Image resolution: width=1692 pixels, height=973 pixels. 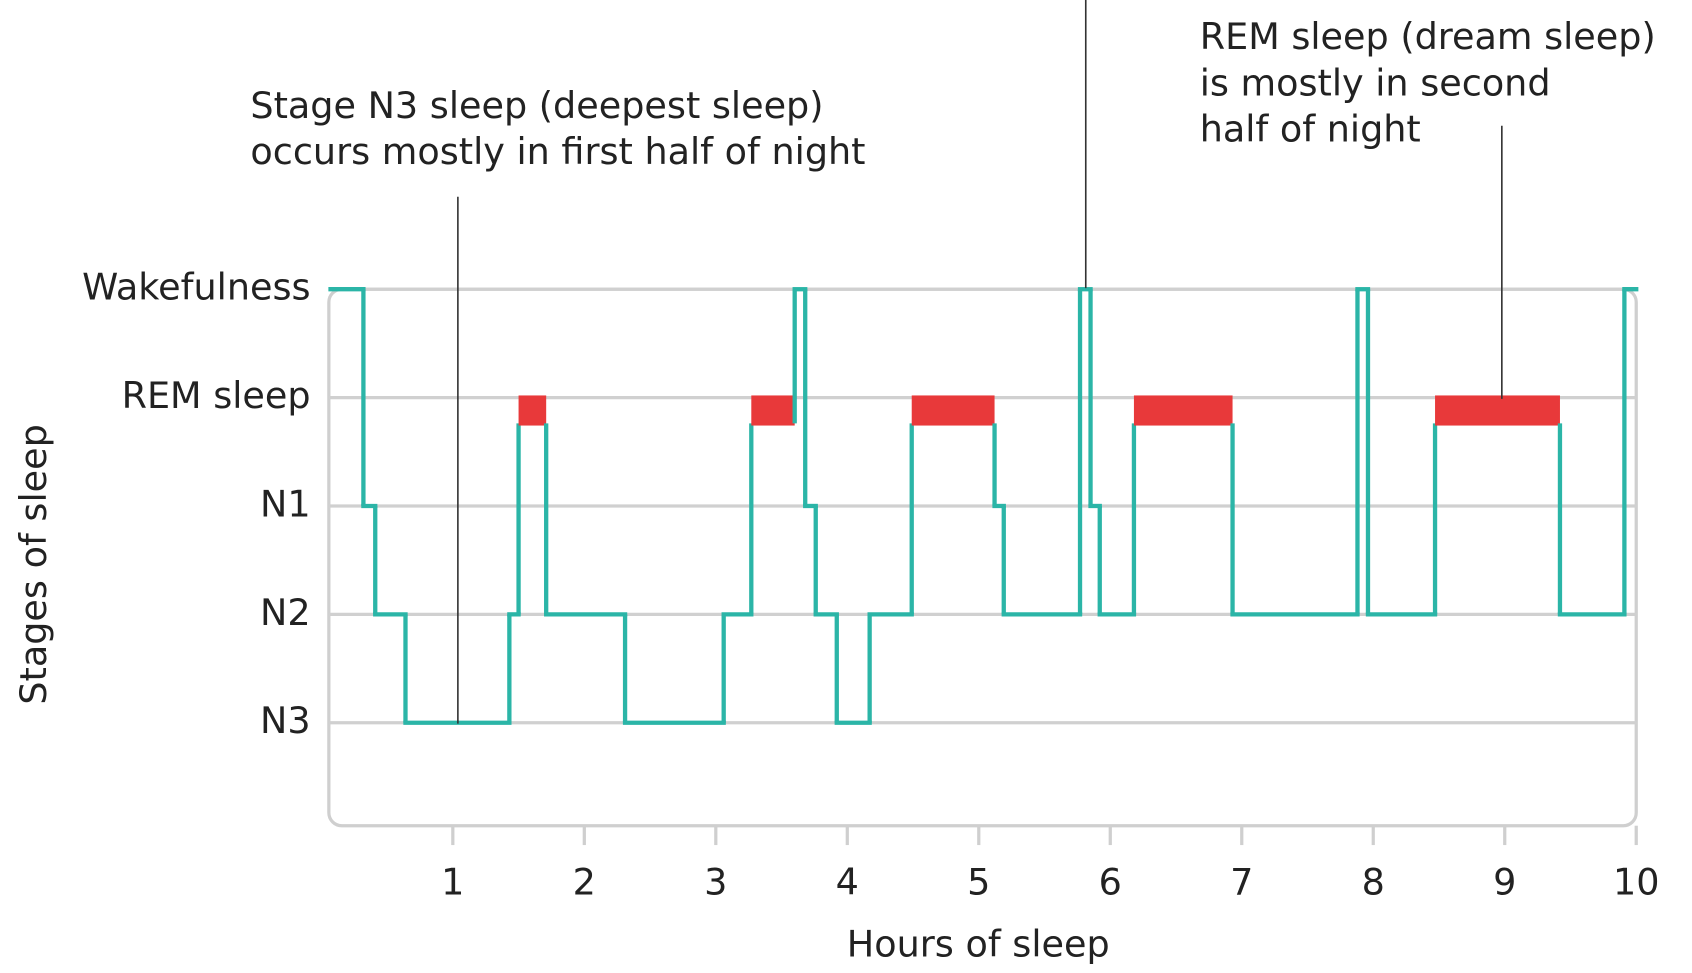 I want to click on y-tick-label: Wakefulness, so click(x=196, y=287).